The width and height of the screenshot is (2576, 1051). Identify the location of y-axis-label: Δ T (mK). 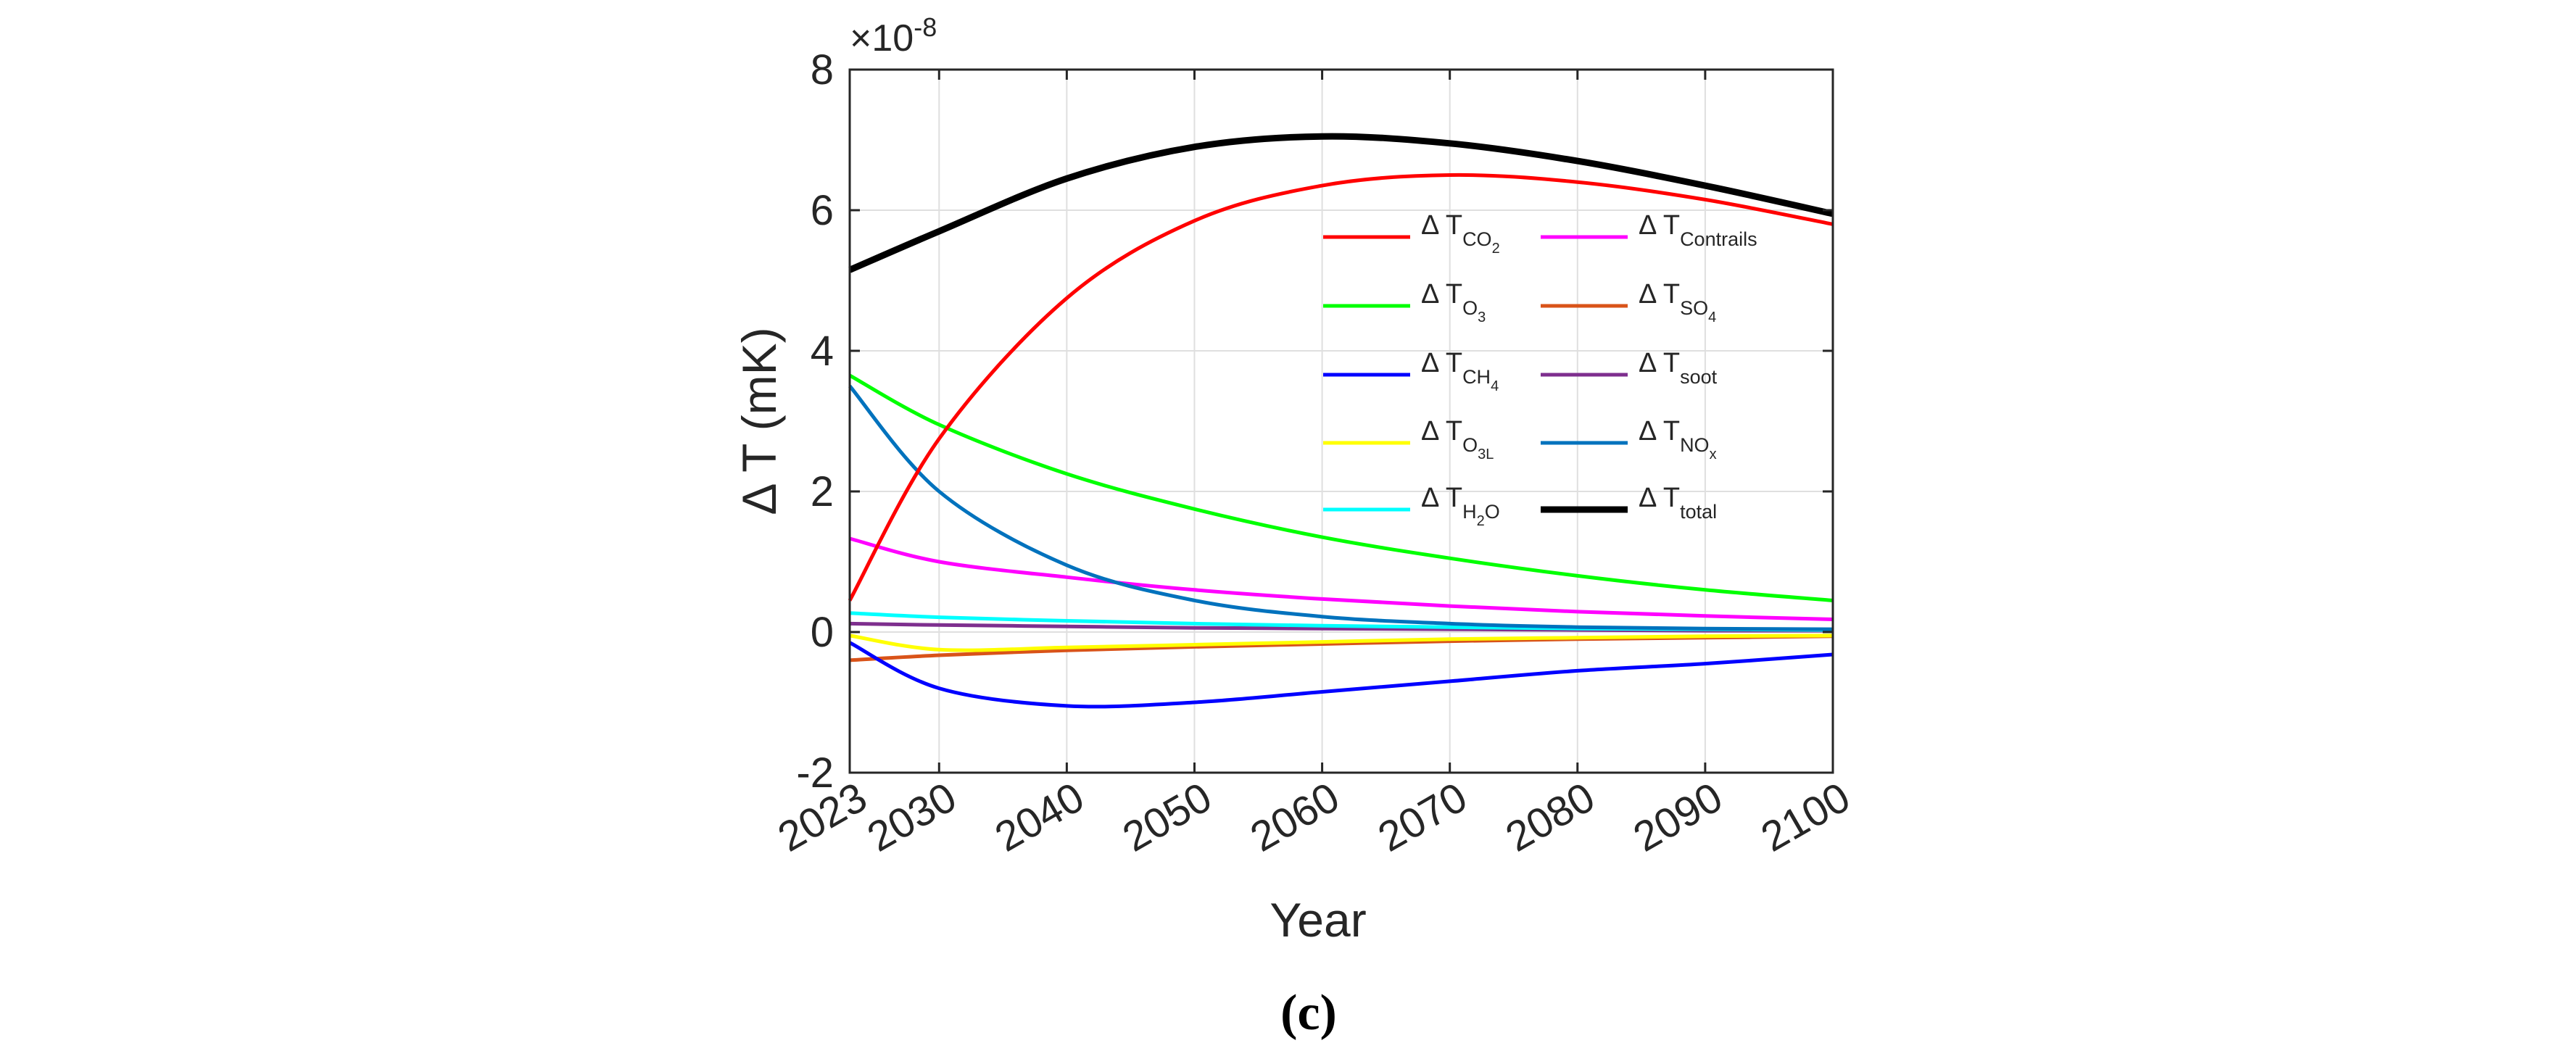
(759, 421).